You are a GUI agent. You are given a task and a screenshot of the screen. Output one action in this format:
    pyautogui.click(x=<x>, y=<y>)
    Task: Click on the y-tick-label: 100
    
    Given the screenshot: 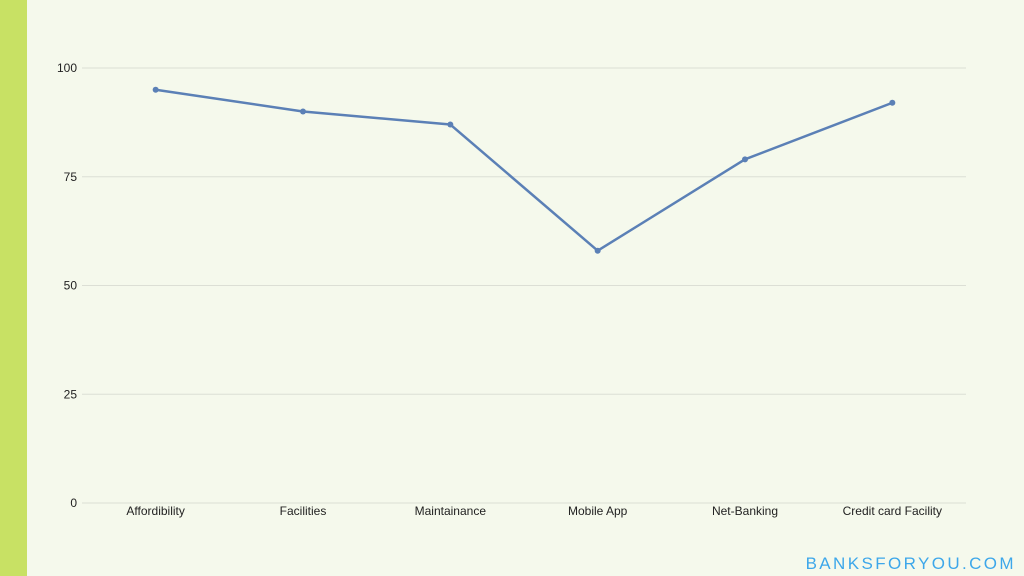 What is the action you would take?
    pyautogui.click(x=67, y=68)
    